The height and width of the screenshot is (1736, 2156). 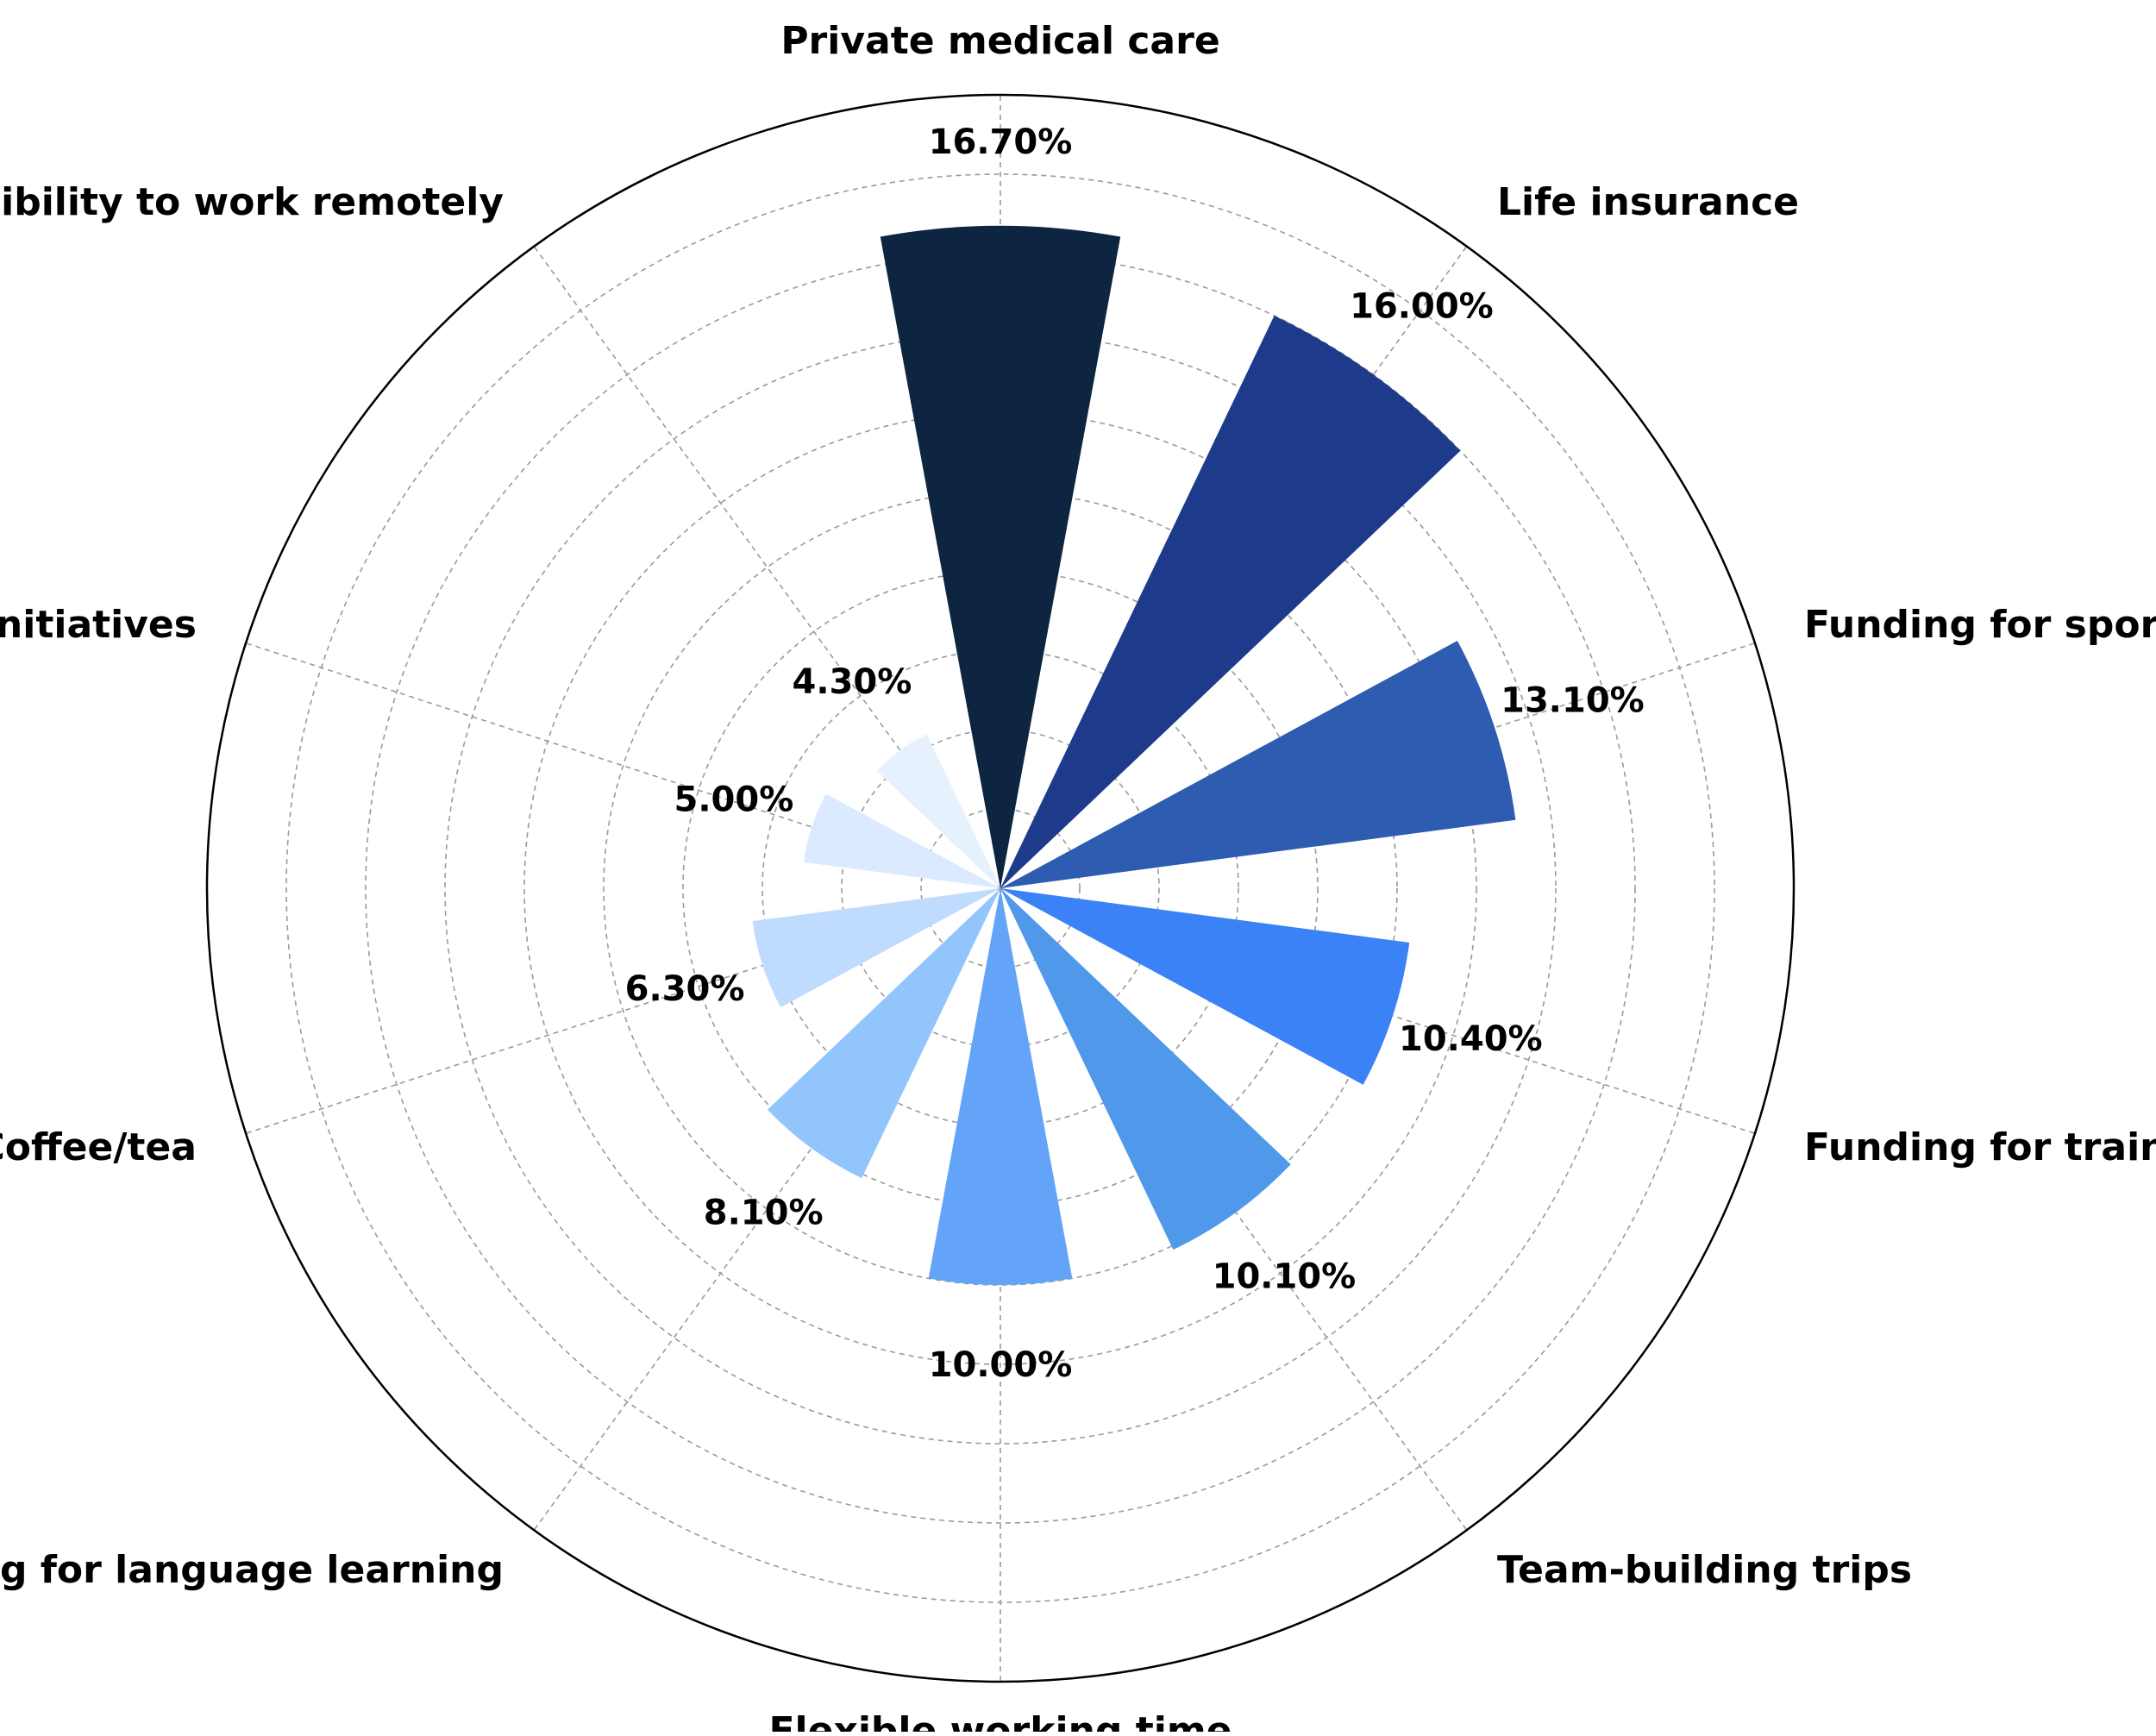 I want to click on value-label-4: 10.40%, so click(x=1471, y=1039).